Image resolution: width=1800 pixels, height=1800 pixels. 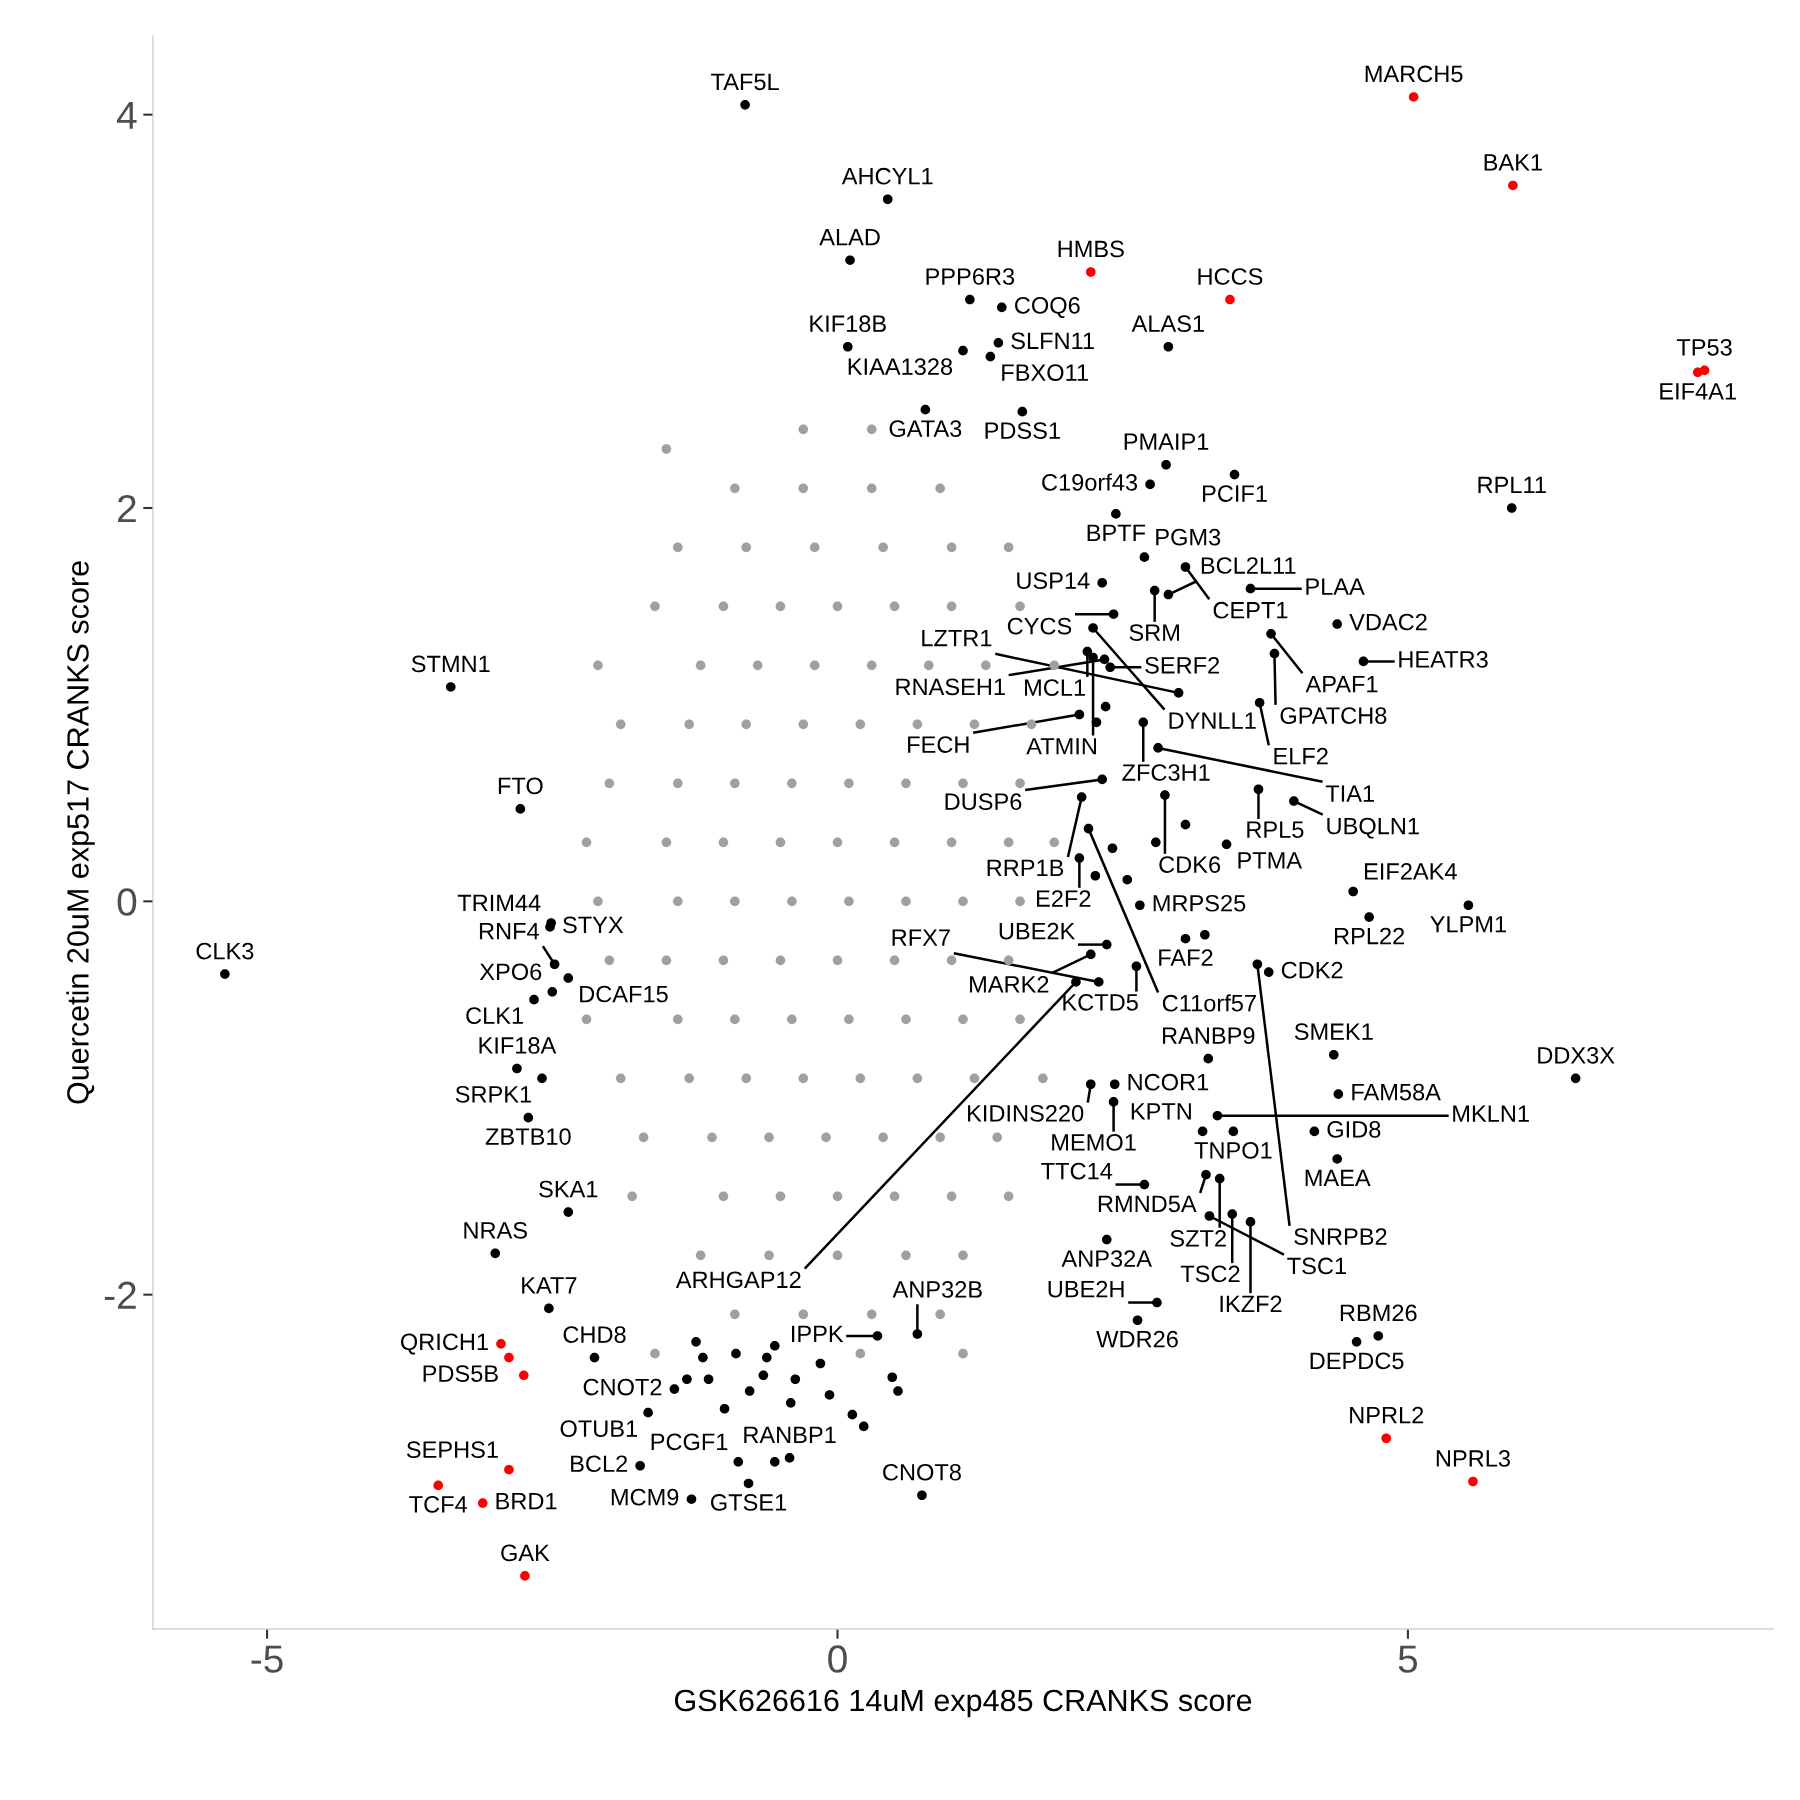 What do you see at coordinates (1209, 1003) in the screenshot?
I see `annotation: C11orf57` at bounding box center [1209, 1003].